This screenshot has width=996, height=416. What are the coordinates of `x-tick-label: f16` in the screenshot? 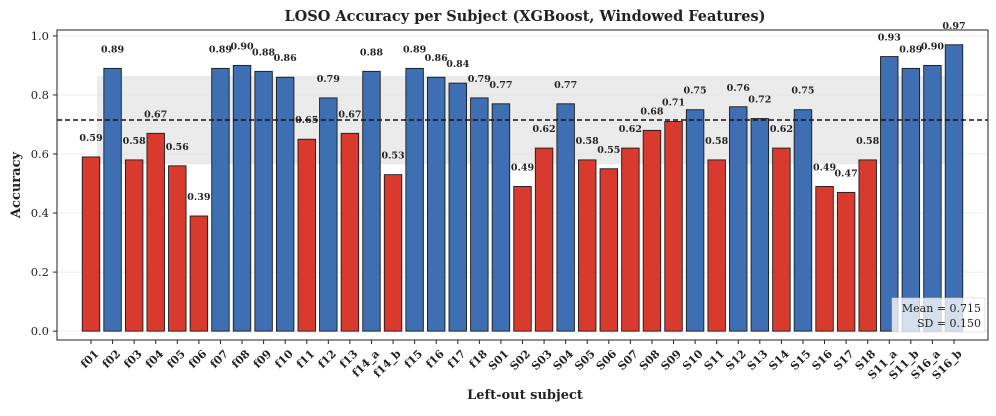 It's located at (435, 359).